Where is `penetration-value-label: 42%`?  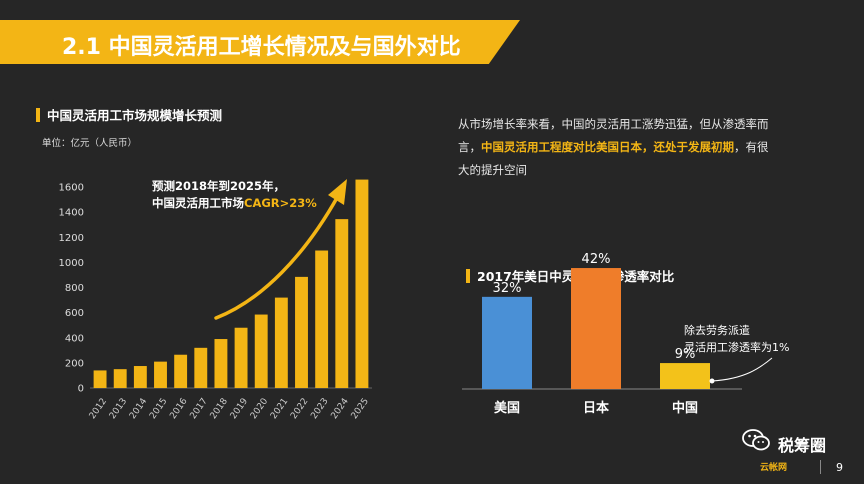
penetration-value-label: 42% is located at coordinates (596, 259).